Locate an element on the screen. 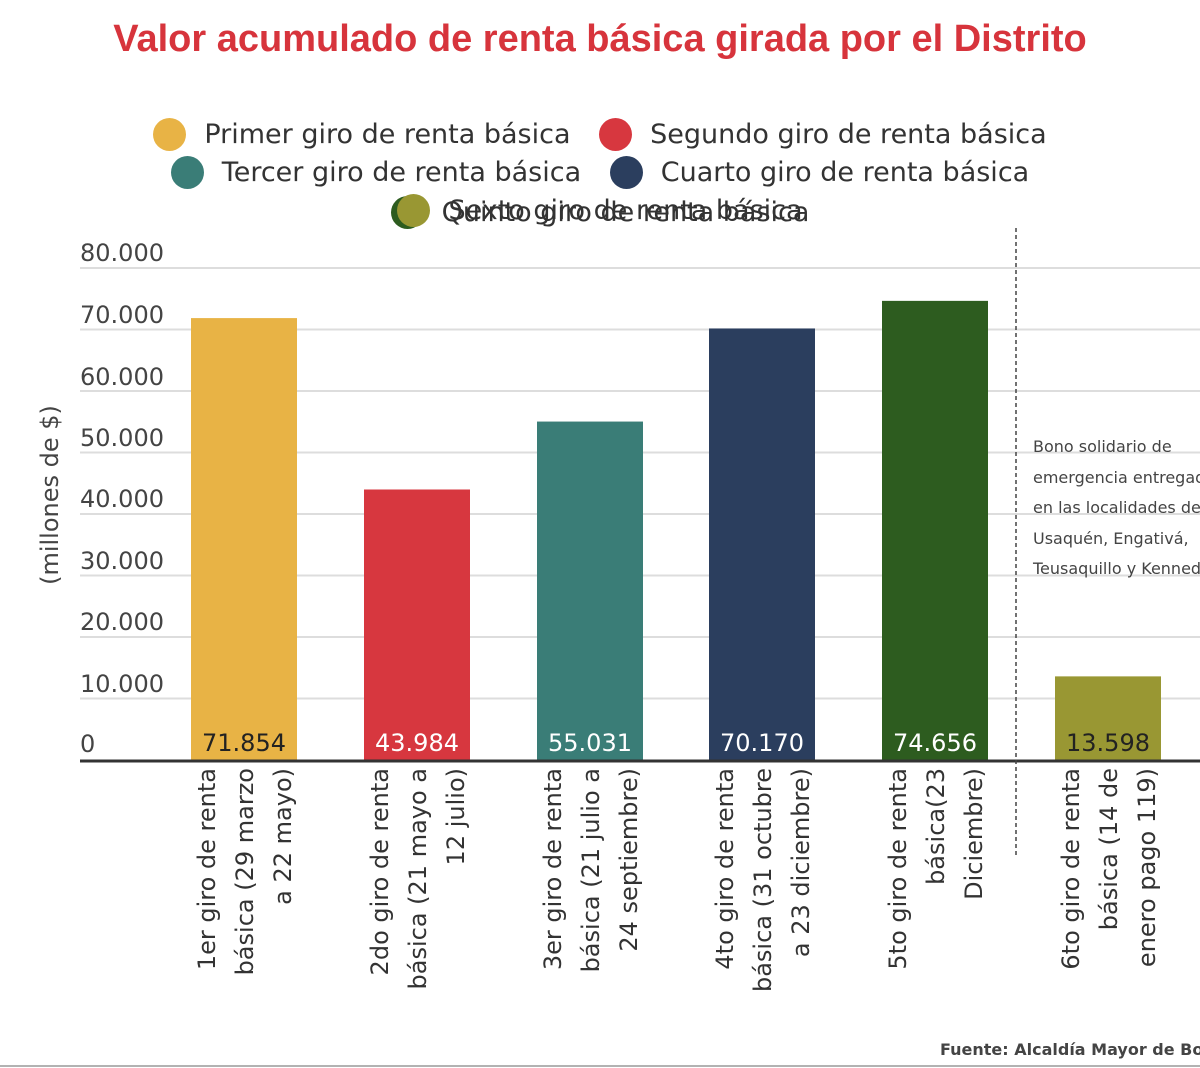 The width and height of the screenshot is (1200, 1068). x-category-label: 3er giro de renta is located at coordinates (553, 869).